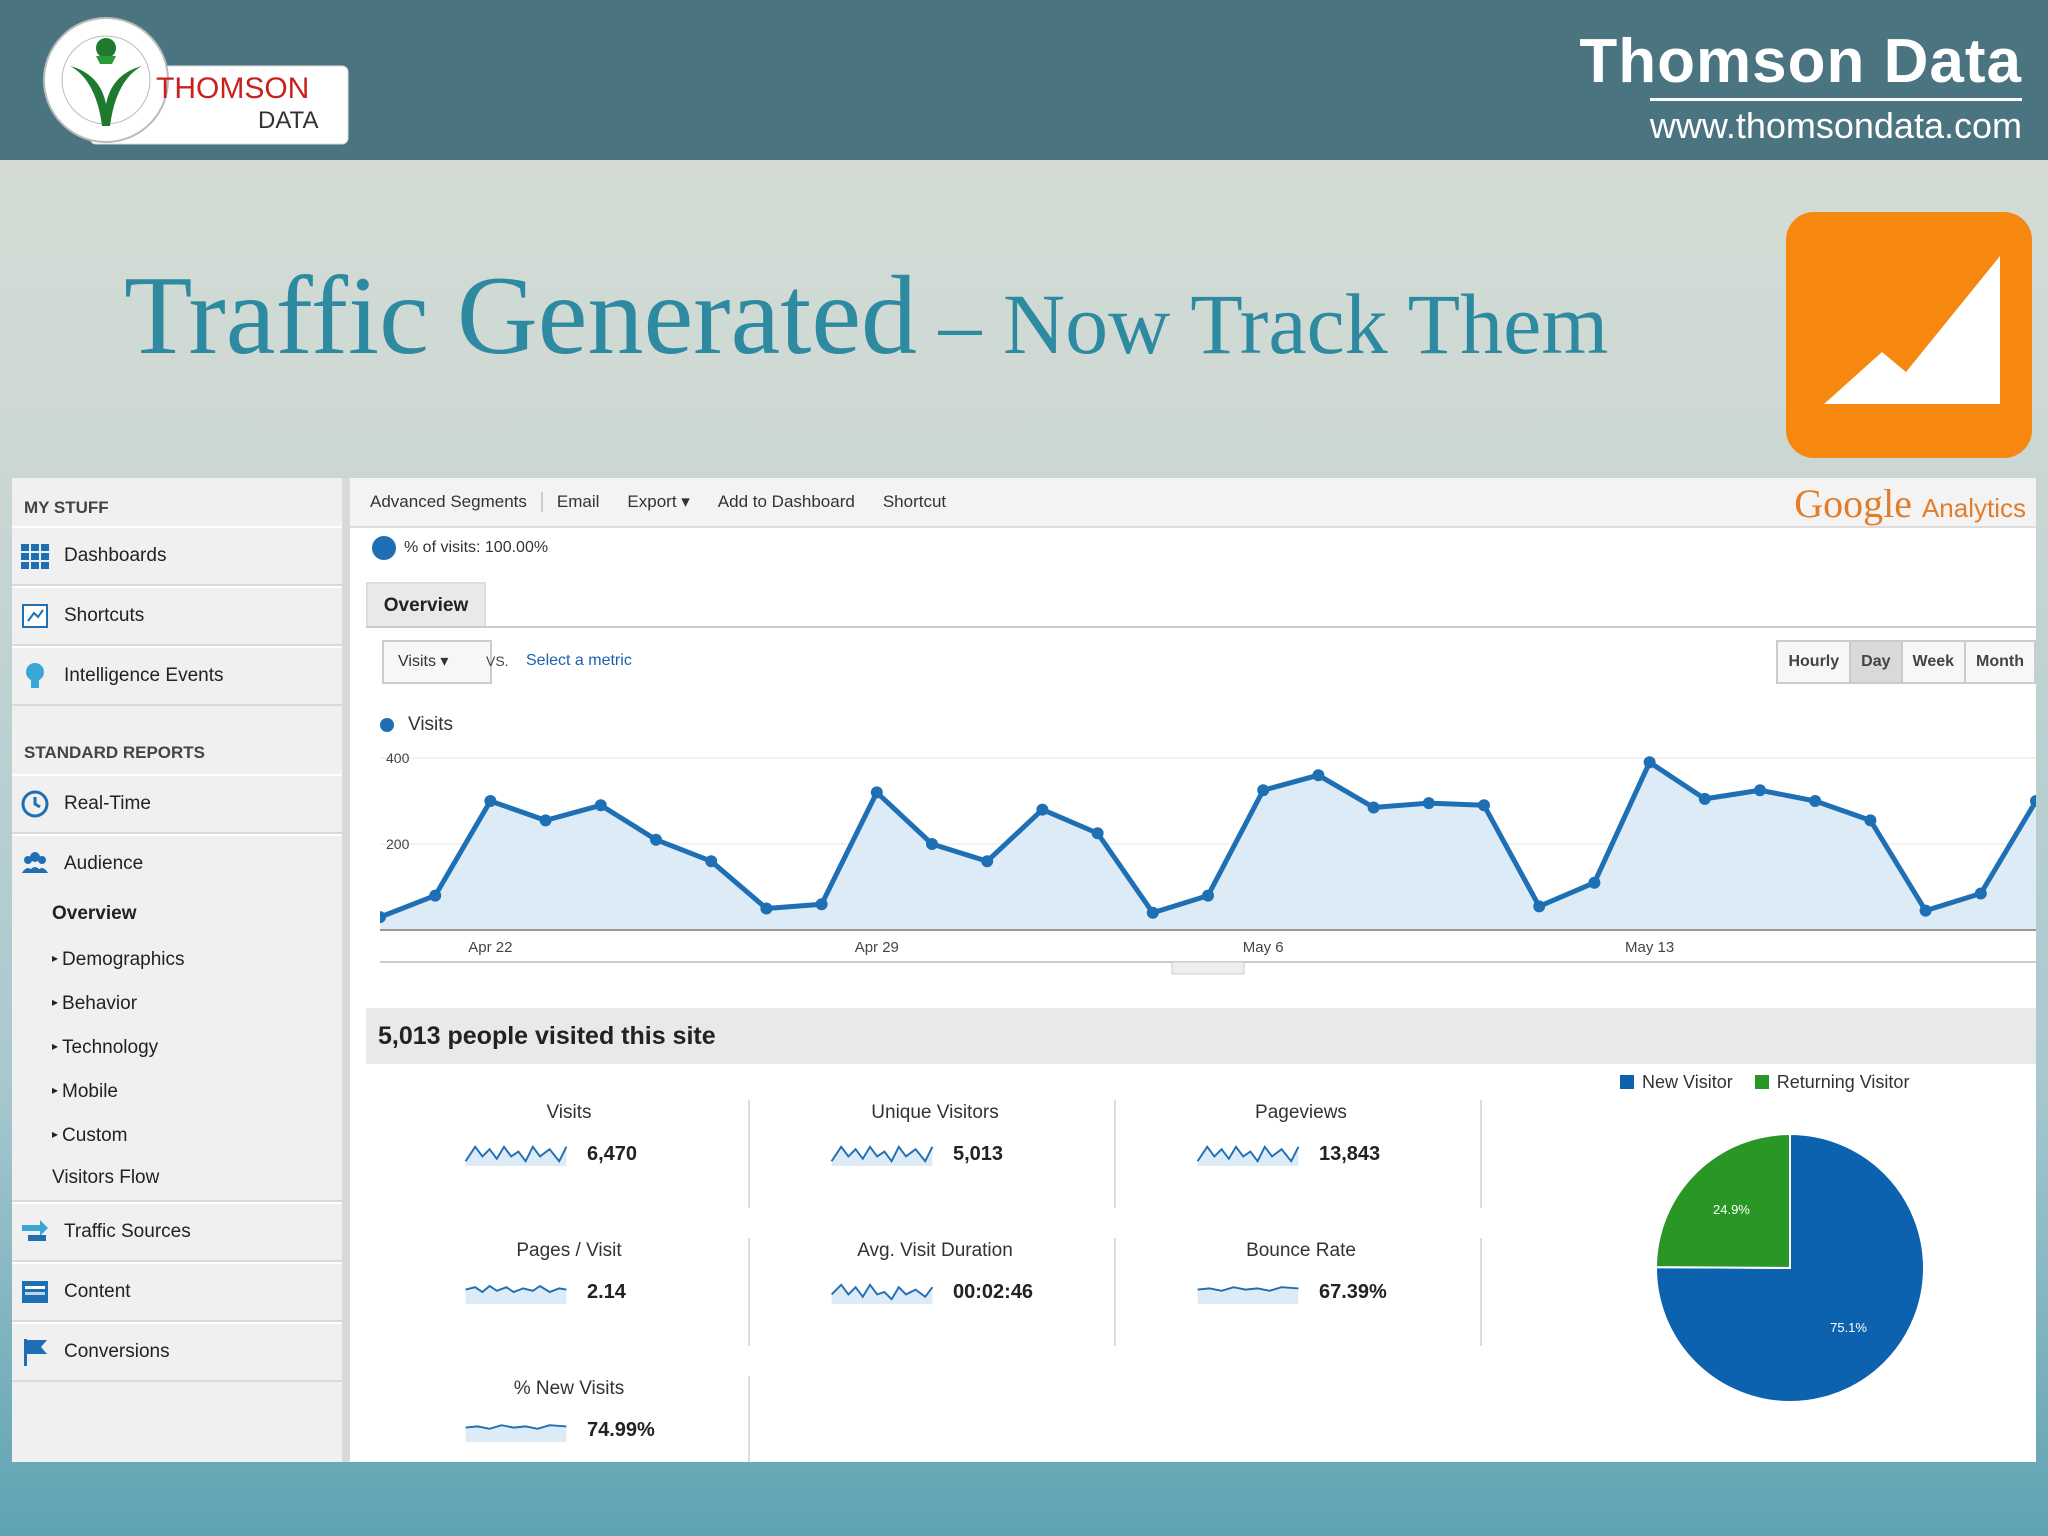 The height and width of the screenshot is (1536, 2048). I want to click on sidebar-section-standard-reports: STANDARD REPORTS, so click(115, 752).